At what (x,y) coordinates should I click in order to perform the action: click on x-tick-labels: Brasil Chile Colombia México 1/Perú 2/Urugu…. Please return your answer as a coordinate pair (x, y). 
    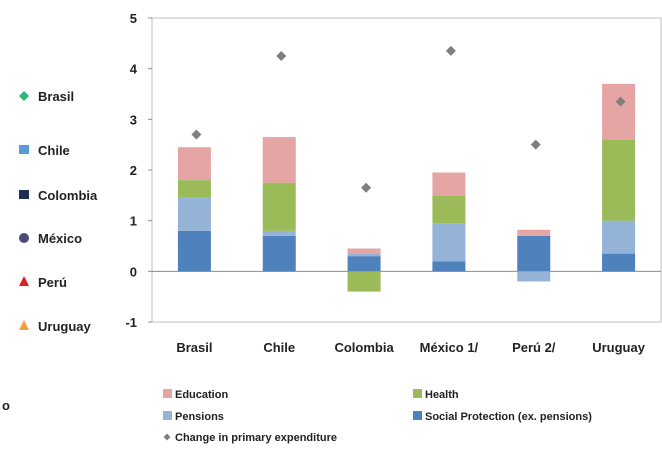
    Looking at the image, I should click on (410, 347).